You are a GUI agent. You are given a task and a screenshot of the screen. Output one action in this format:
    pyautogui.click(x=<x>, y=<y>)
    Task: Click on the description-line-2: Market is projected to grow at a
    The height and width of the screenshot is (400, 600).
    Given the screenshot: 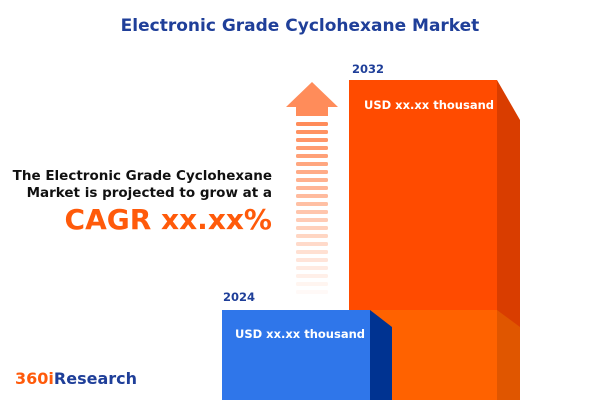 What is the action you would take?
    pyautogui.click(x=149, y=193)
    